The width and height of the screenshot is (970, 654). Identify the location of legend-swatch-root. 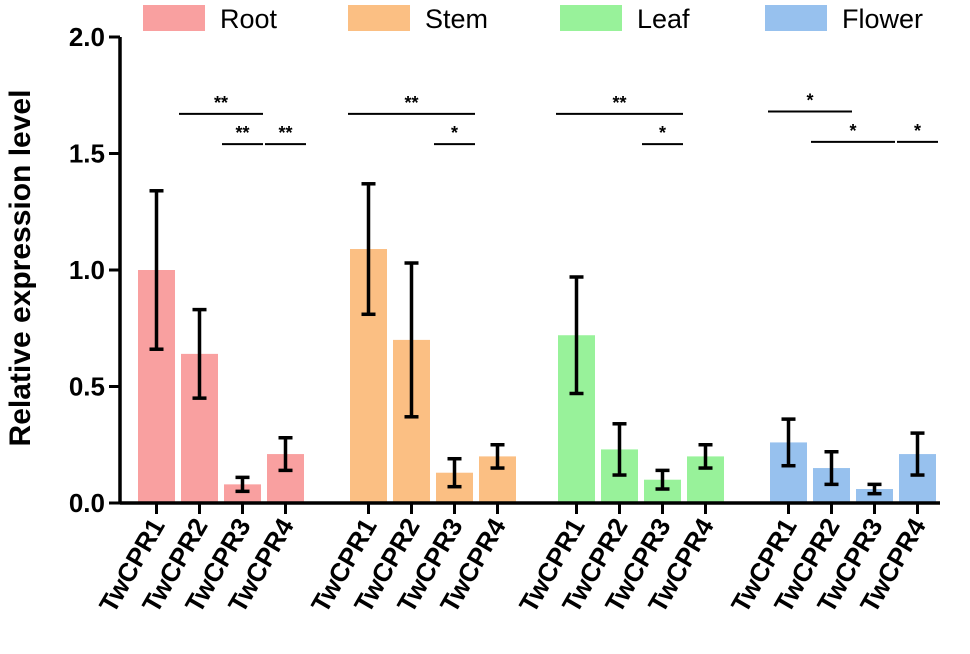
(174, 18).